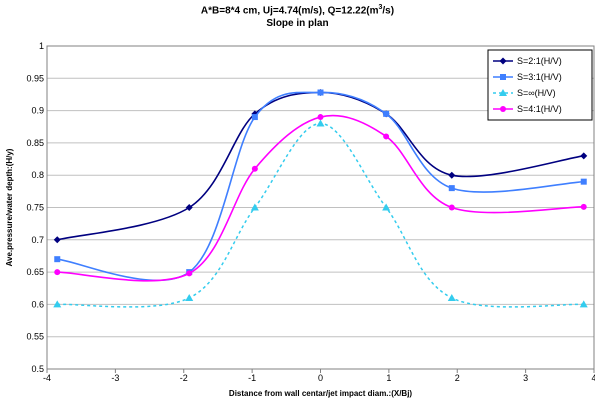 This screenshot has height=403, width=595. I want to click on x-tick-label: 0, so click(320, 378).